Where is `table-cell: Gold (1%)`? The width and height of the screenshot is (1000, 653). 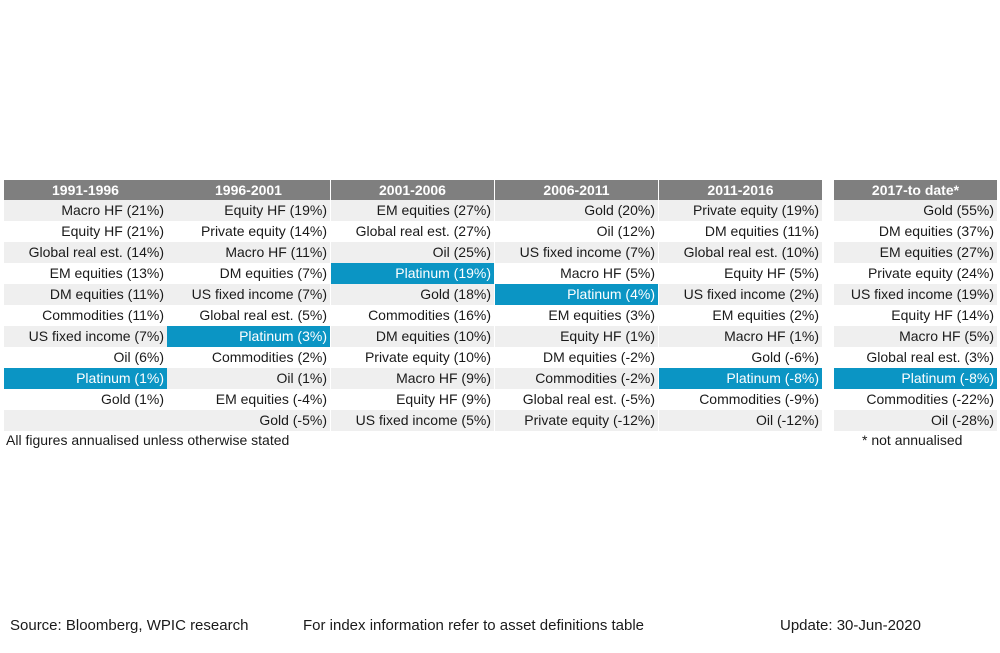
table-cell: Gold (1%) is located at coordinates (85, 399).